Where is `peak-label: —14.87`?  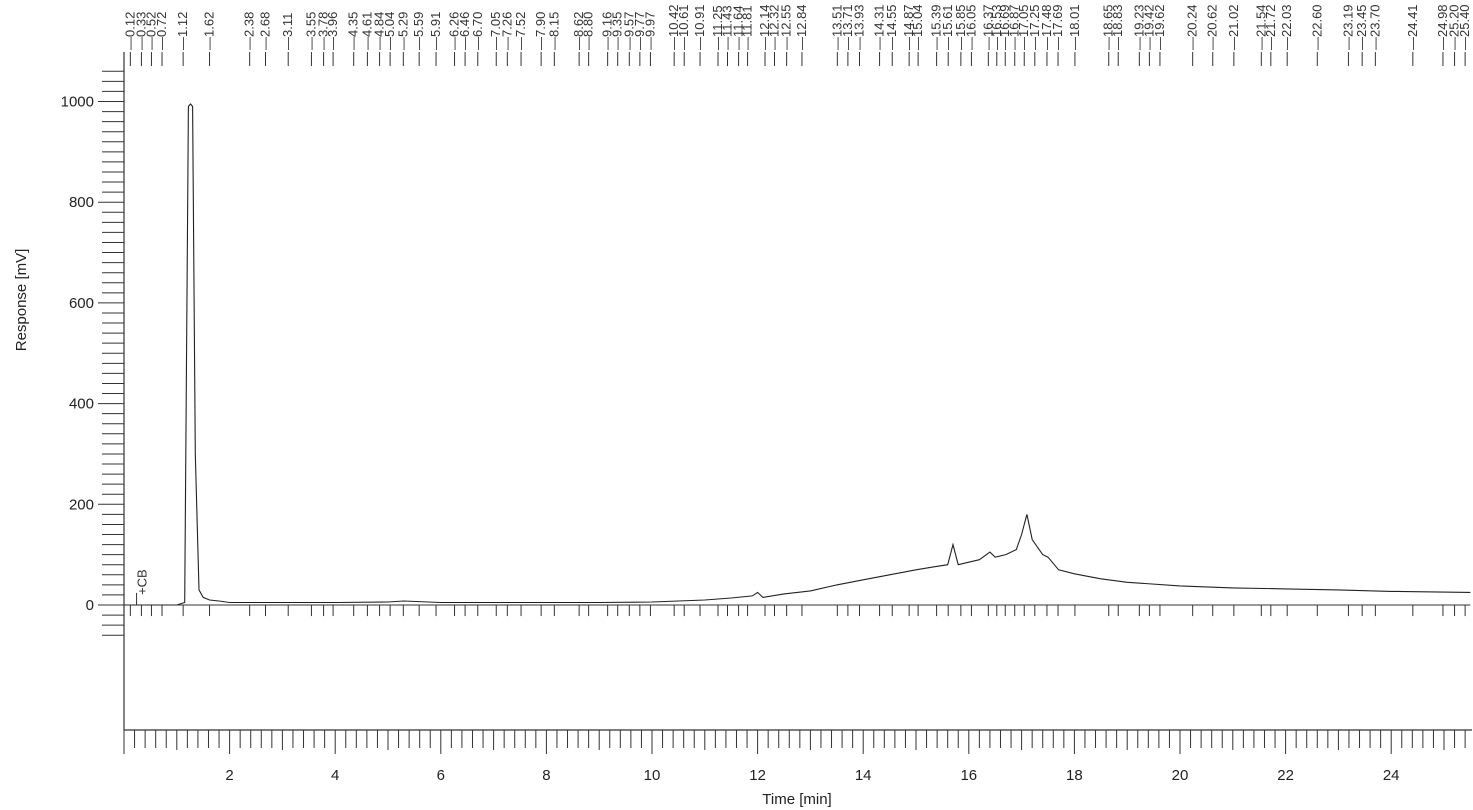
peak-label: —14.87 is located at coordinates (908, 27).